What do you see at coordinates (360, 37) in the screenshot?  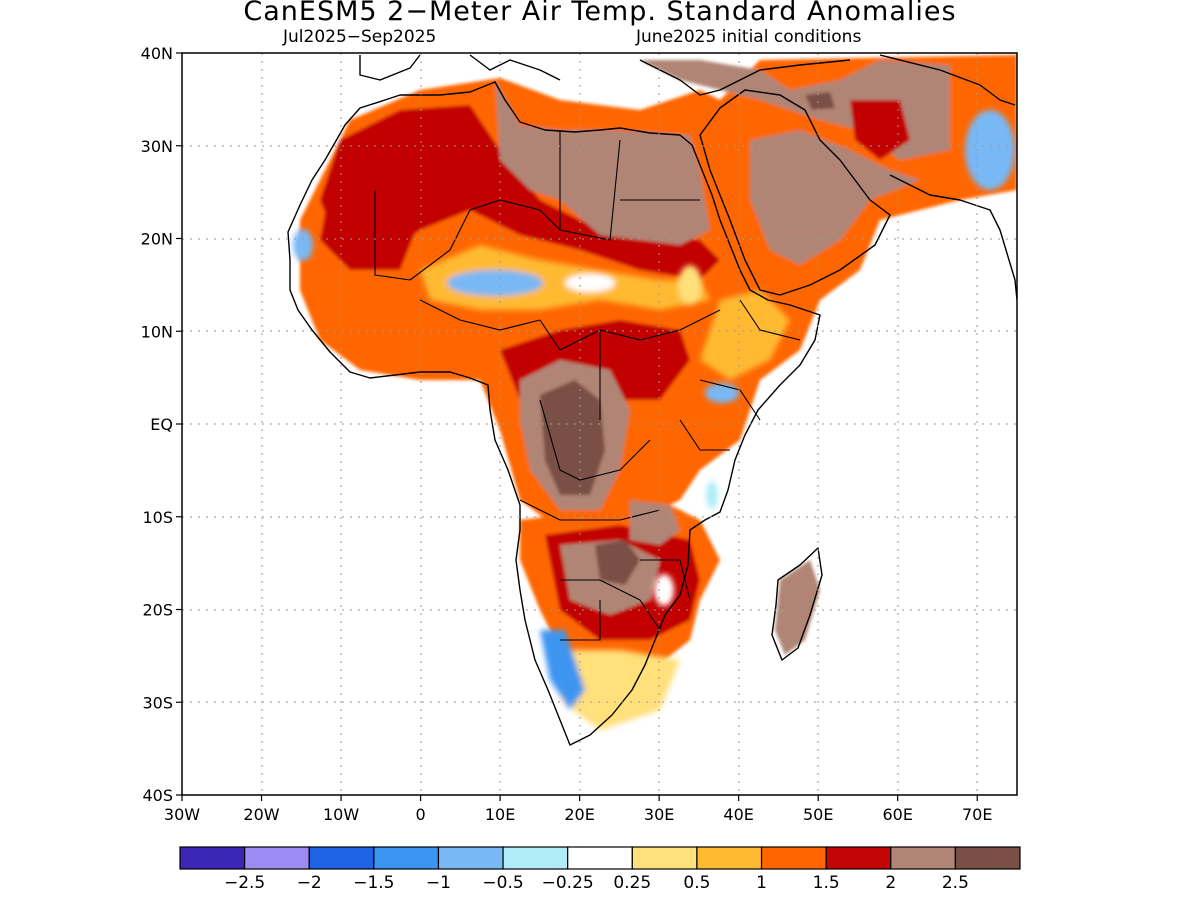 I see `forecast-period: Jul2025−Sep2025` at bounding box center [360, 37].